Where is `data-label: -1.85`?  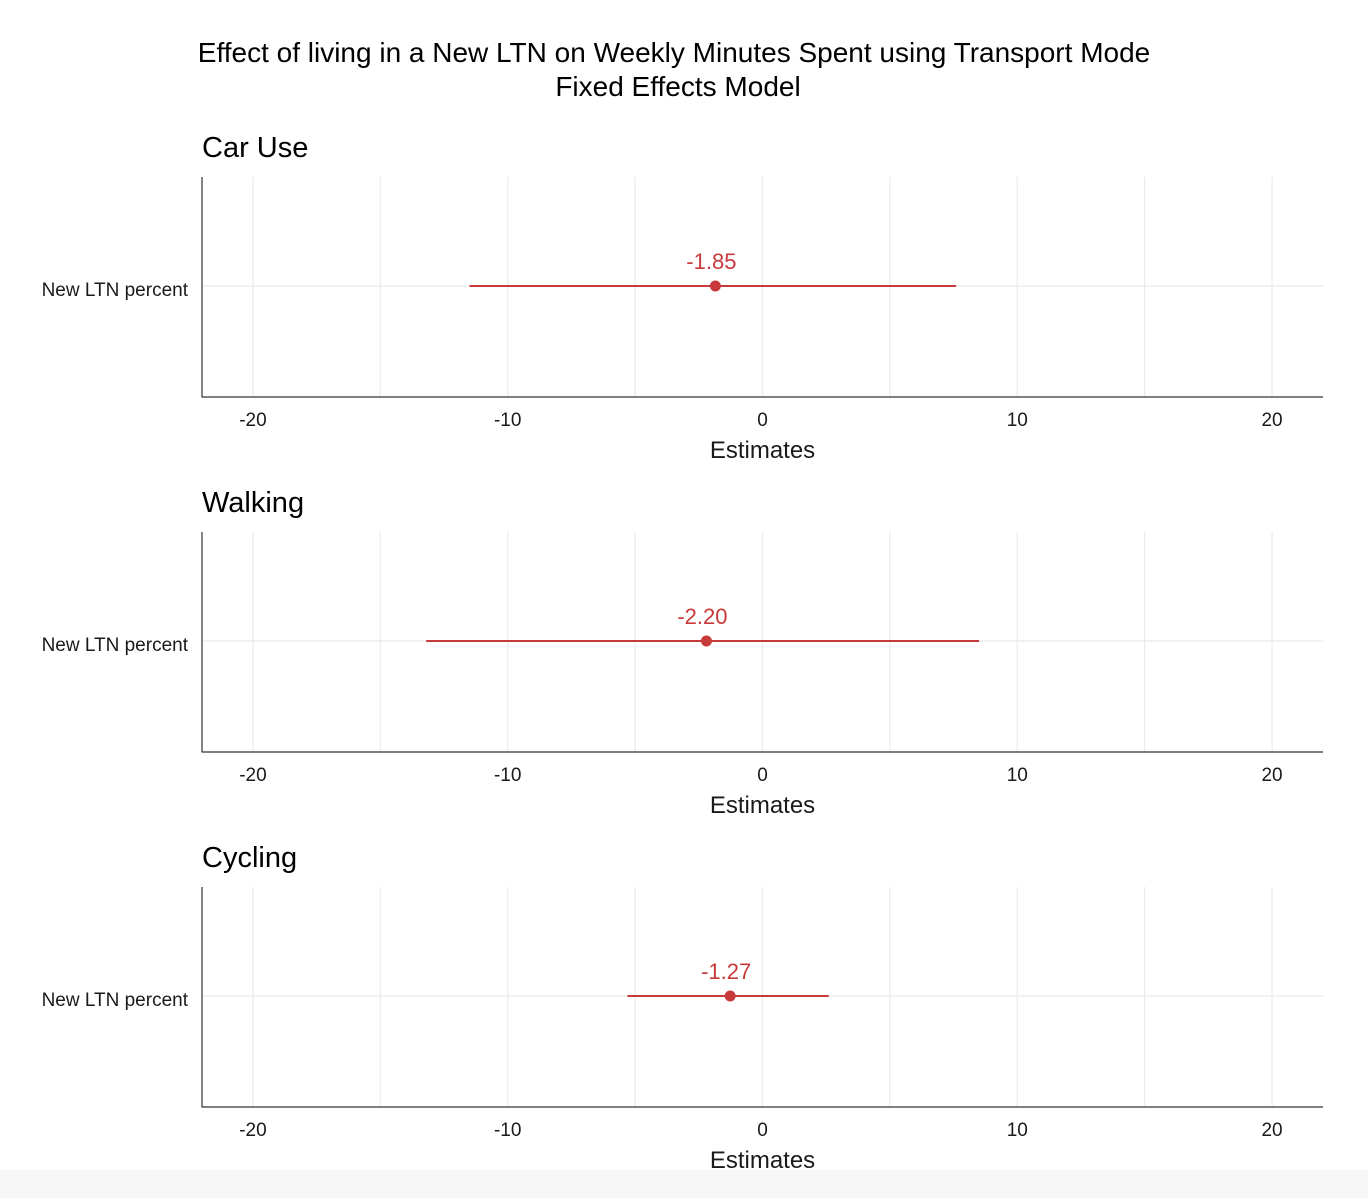
data-label: -1.85 is located at coordinates (711, 261).